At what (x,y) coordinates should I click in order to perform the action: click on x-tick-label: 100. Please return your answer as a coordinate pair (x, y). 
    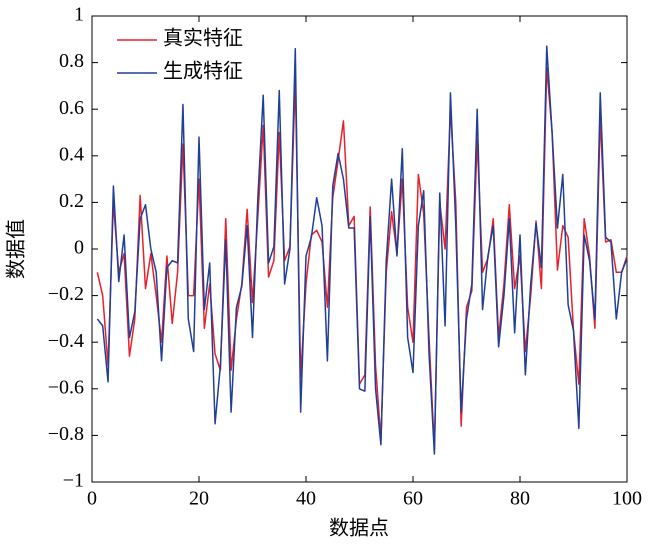
    Looking at the image, I should click on (627, 499).